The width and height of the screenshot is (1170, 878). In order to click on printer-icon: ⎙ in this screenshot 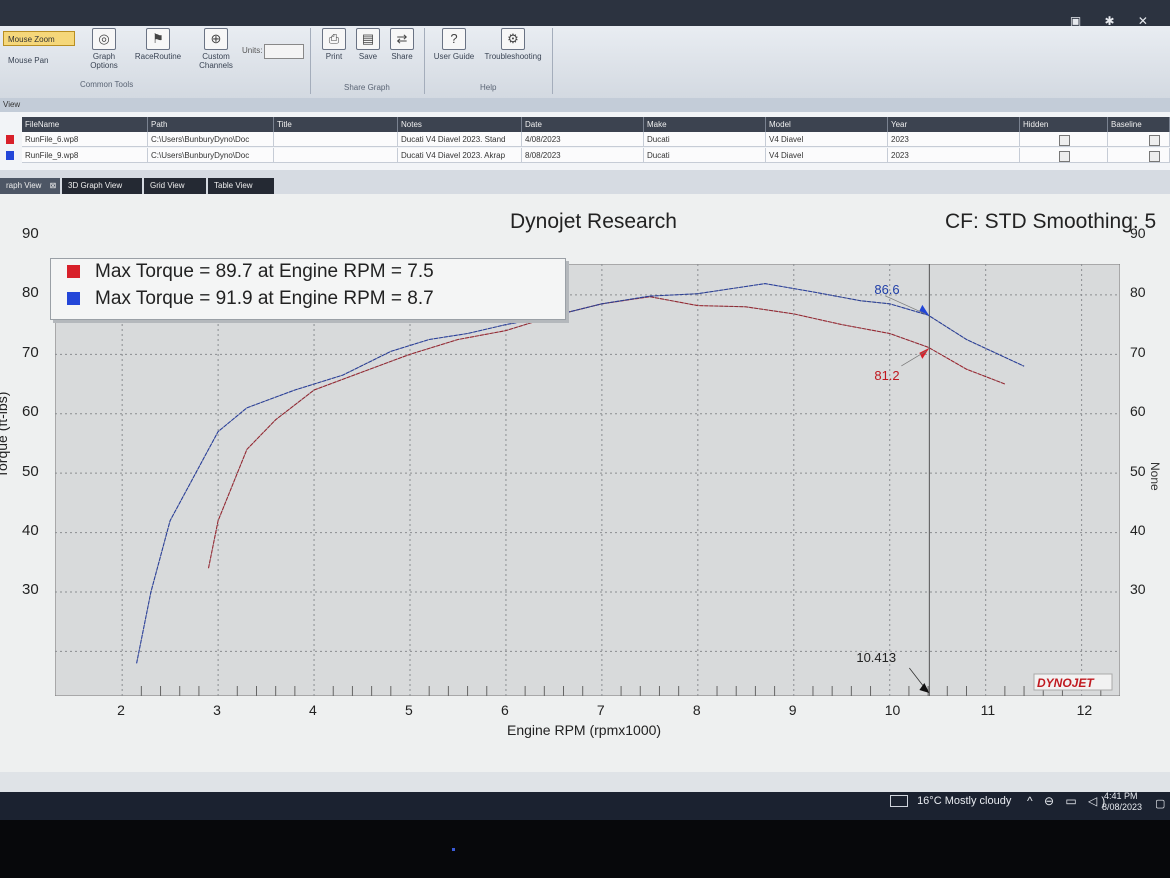, I will do `click(334, 39)`.